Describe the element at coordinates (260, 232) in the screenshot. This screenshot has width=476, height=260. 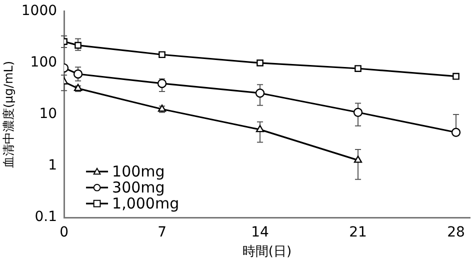
I see `x-tick-label: 14` at that location.